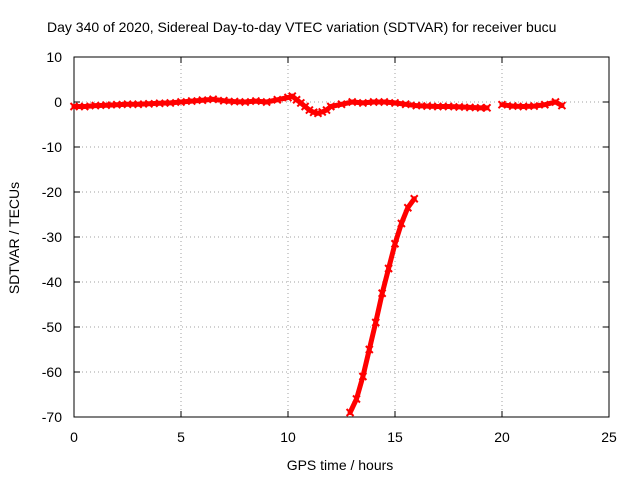 The image size is (640, 480). Describe the element at coordinates (58, 102) in the screenshot. I see `y-tick-label: 0` at that location.